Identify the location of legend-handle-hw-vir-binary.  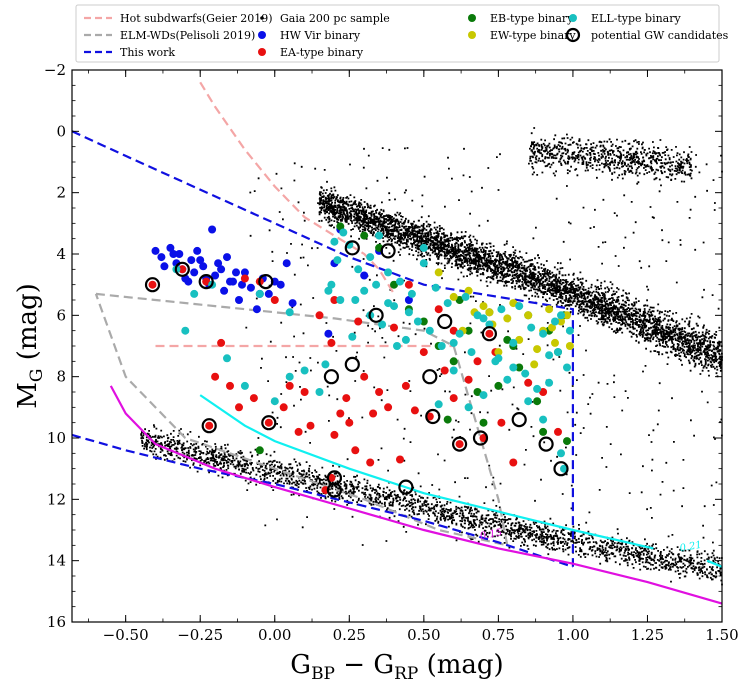
(262, 35).